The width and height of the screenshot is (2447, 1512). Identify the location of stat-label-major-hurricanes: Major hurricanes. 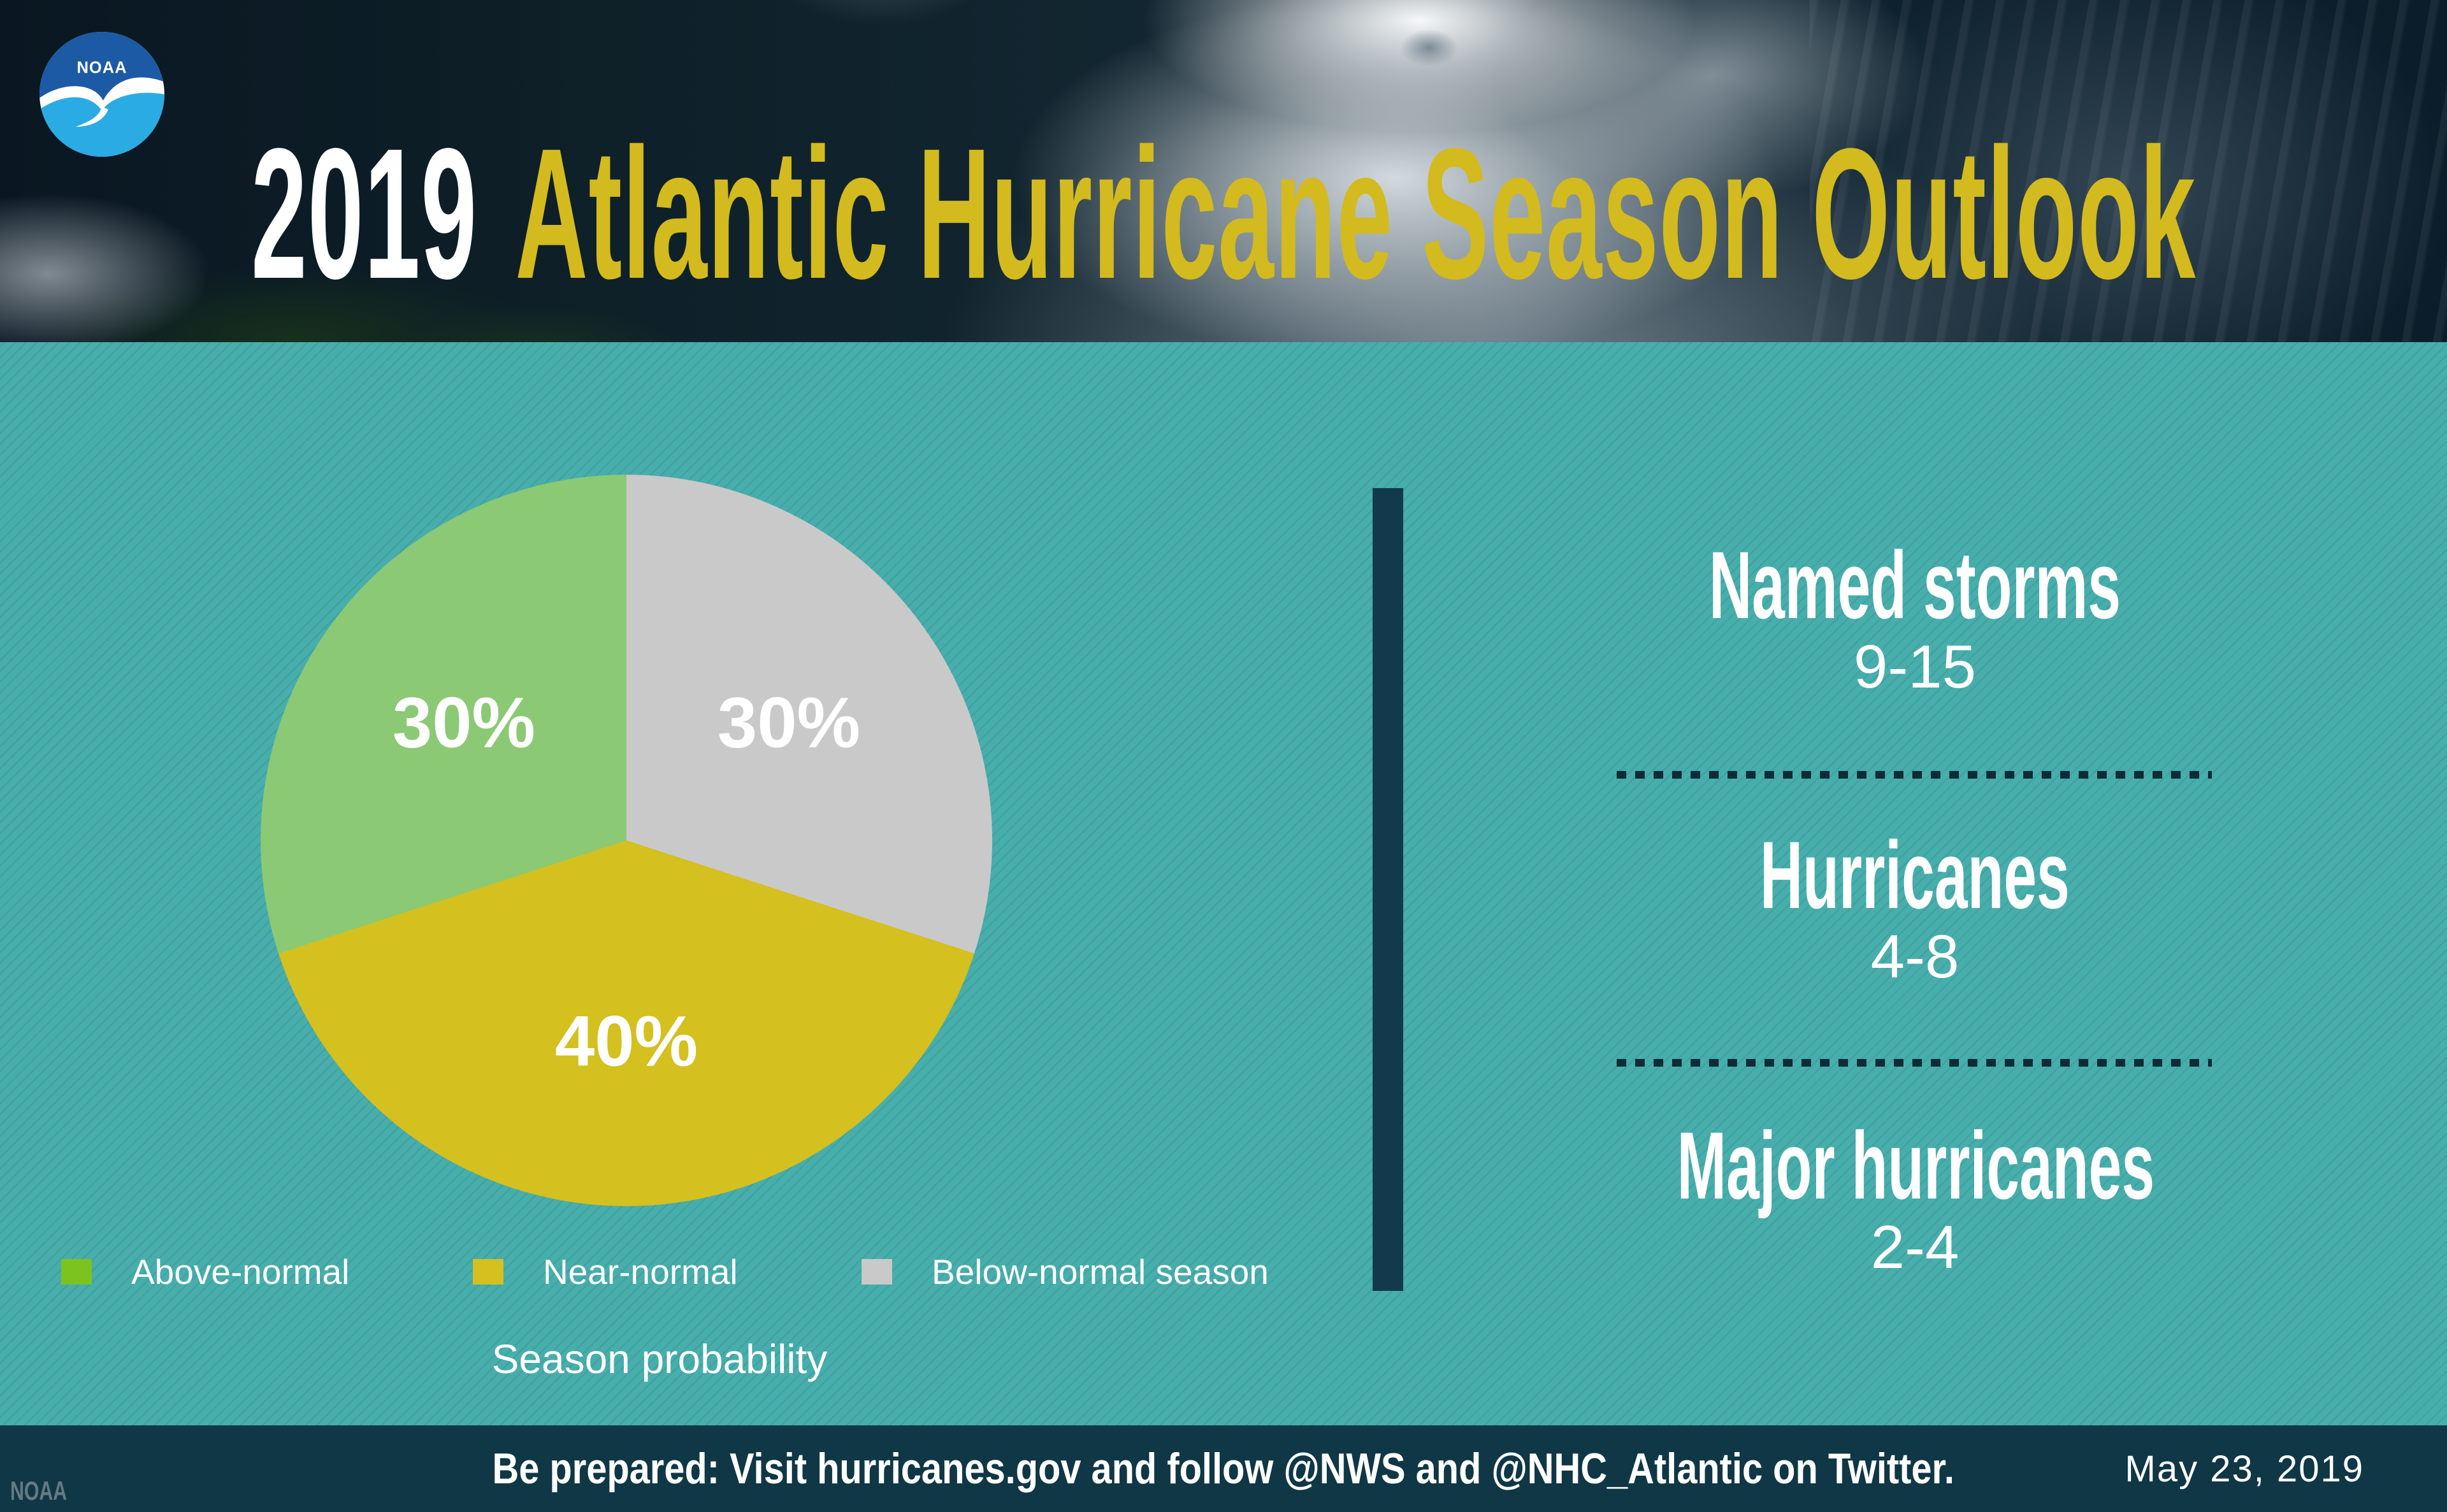
(1916, 1165).